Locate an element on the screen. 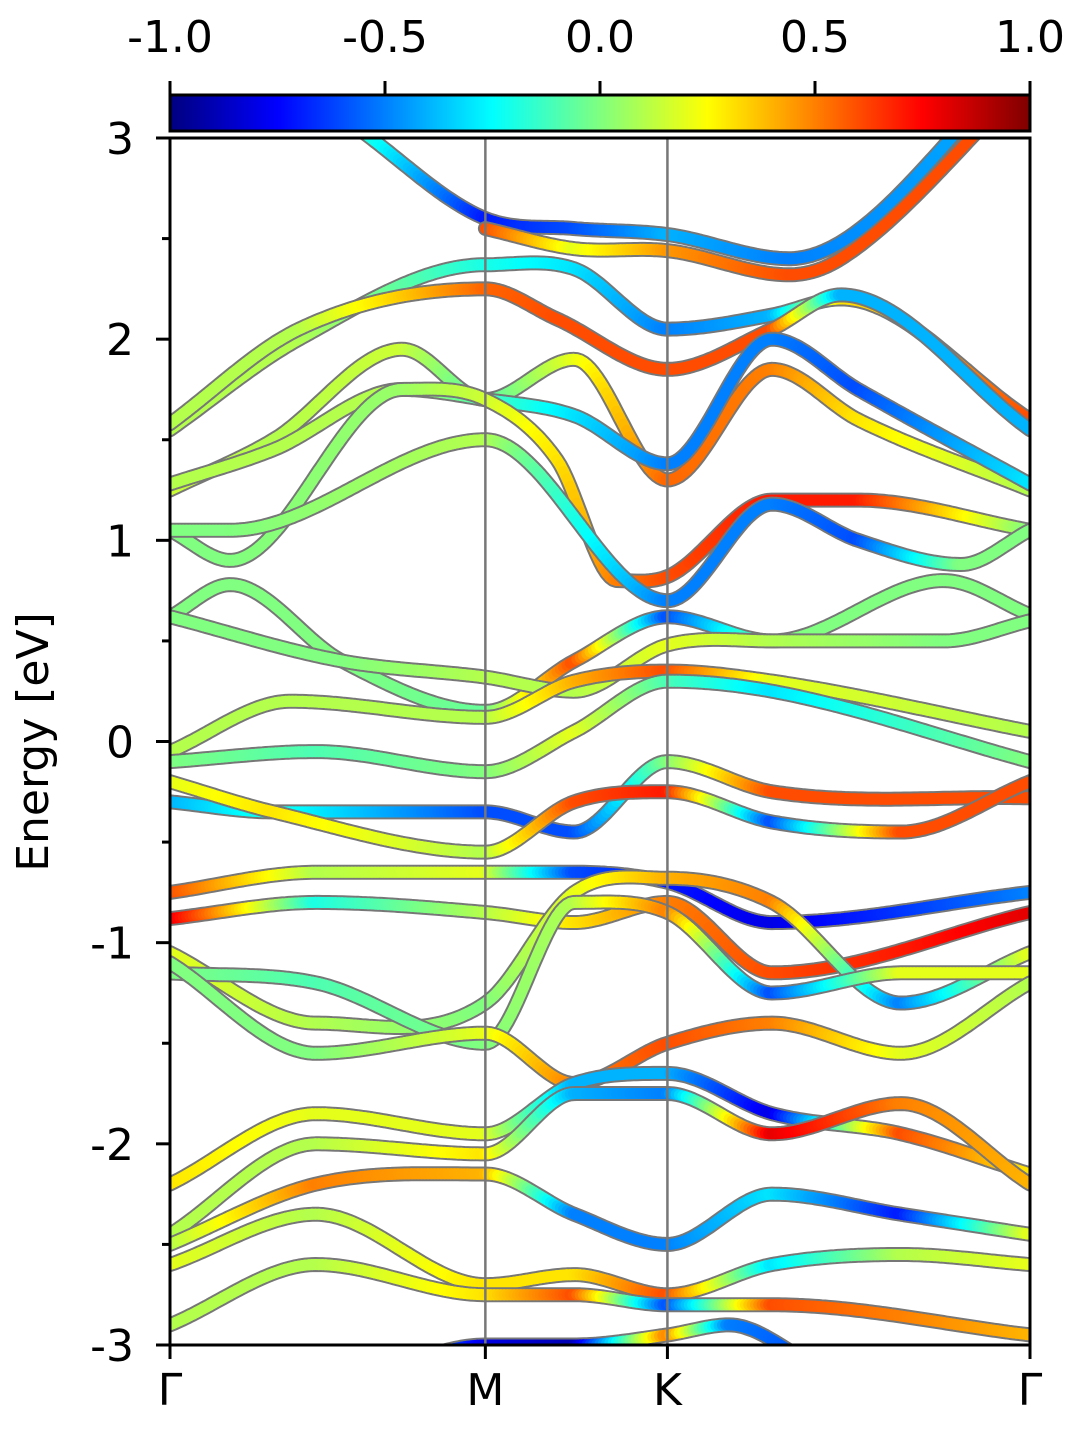 The image size is (1080, 1440). colorbar-tick-label: 0.0 is located at coordinates (600, 37).